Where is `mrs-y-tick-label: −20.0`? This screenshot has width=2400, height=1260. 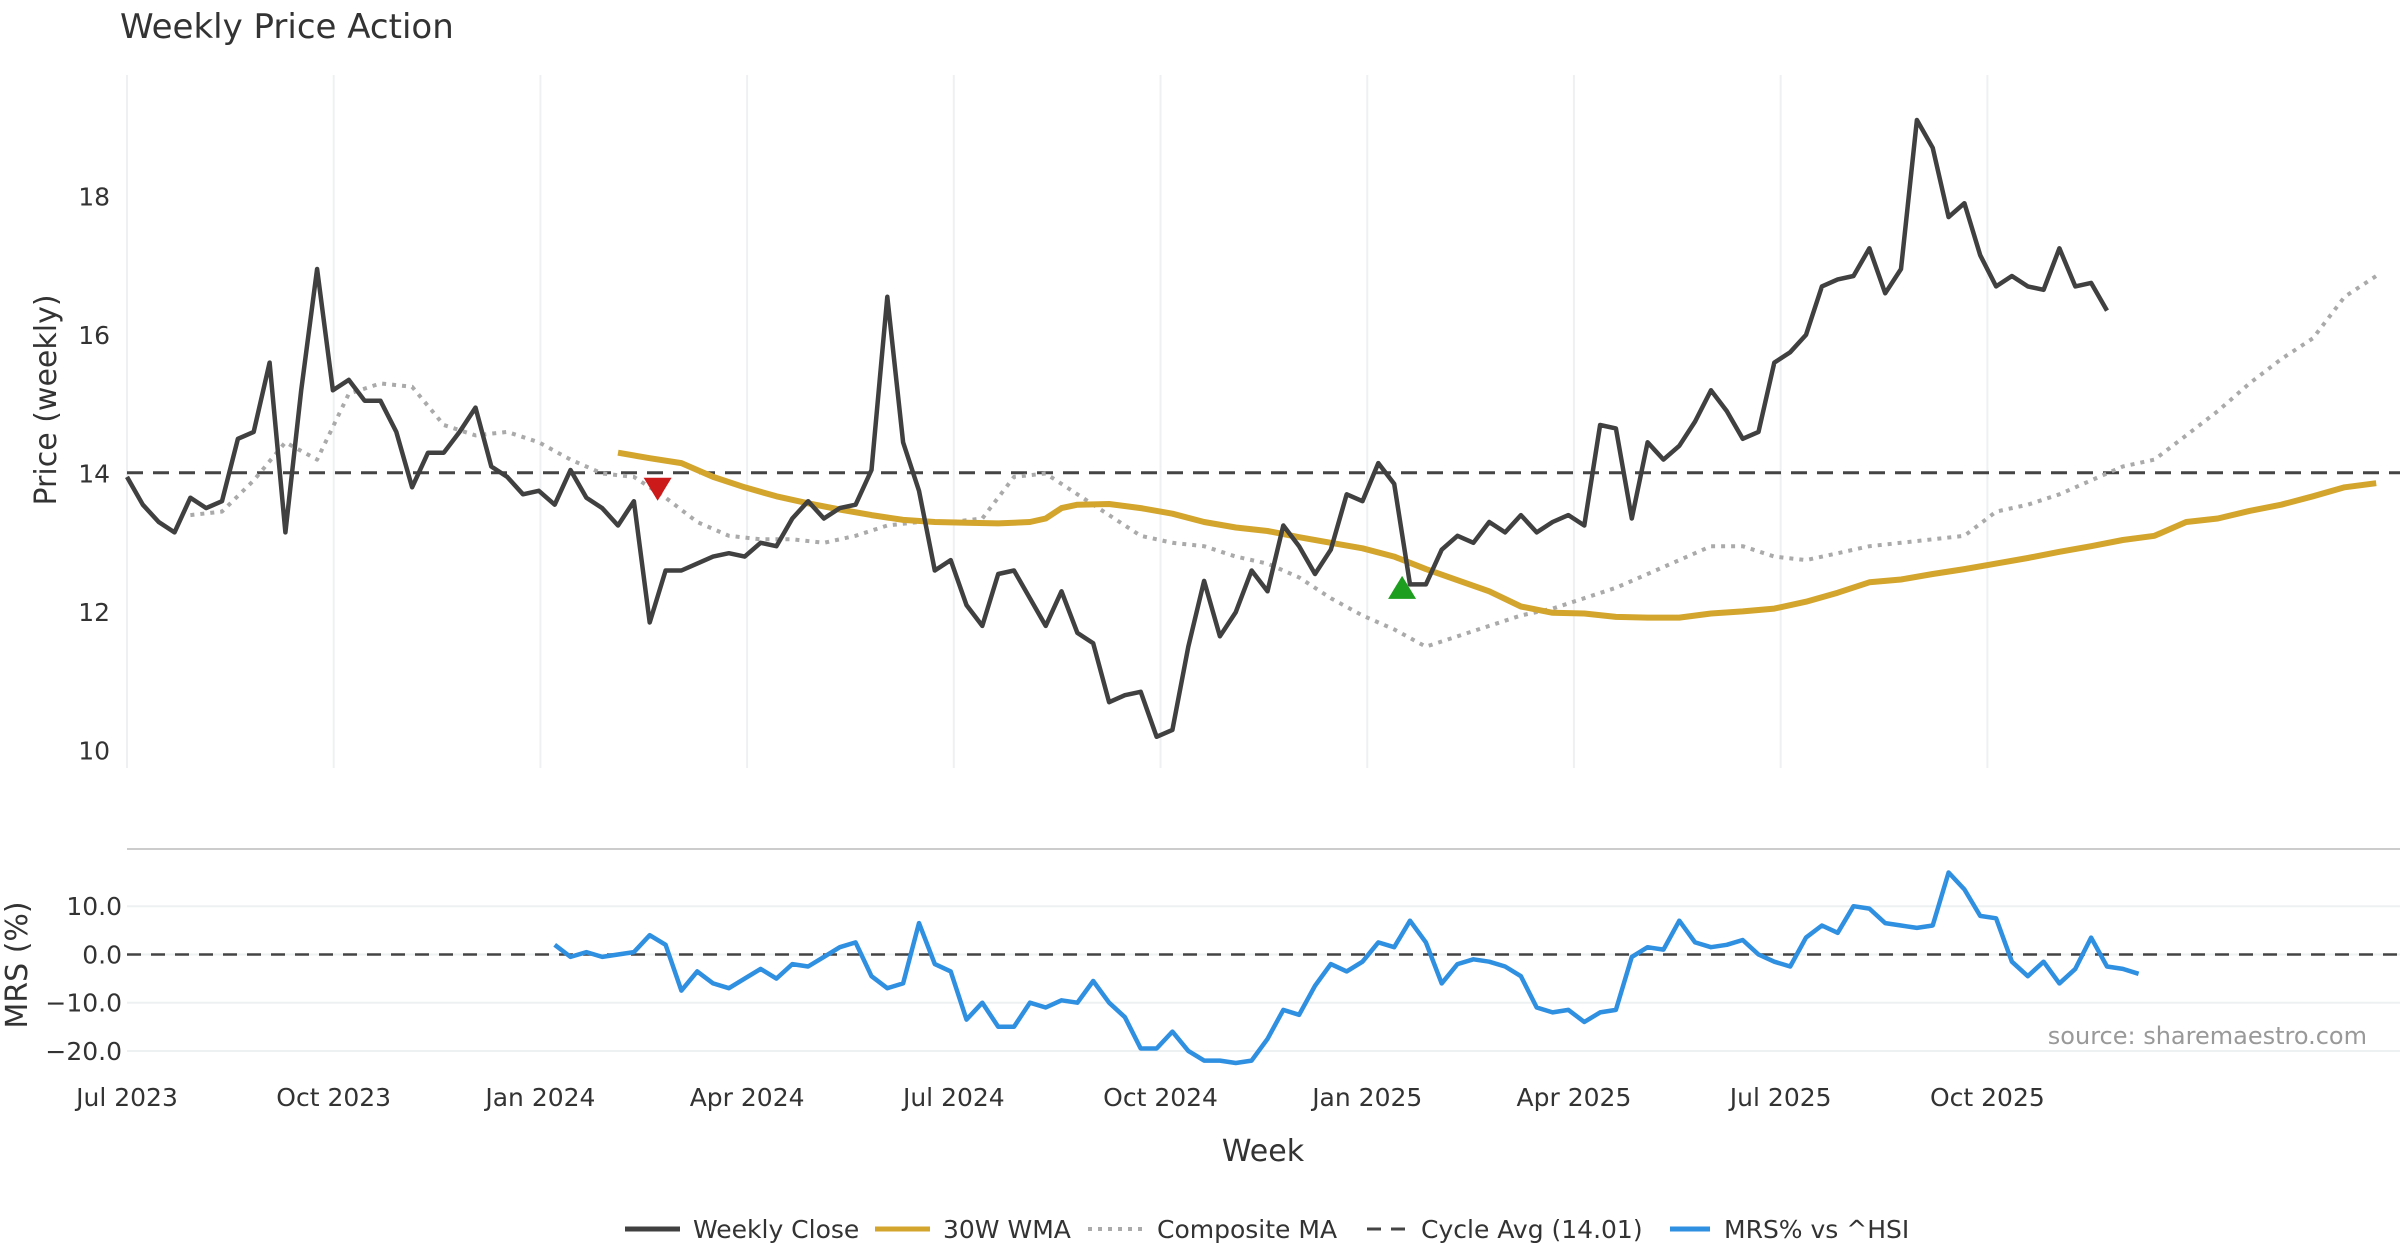
mrs-y-tick-label: −20.0 is located at coordinates (83, 1051).